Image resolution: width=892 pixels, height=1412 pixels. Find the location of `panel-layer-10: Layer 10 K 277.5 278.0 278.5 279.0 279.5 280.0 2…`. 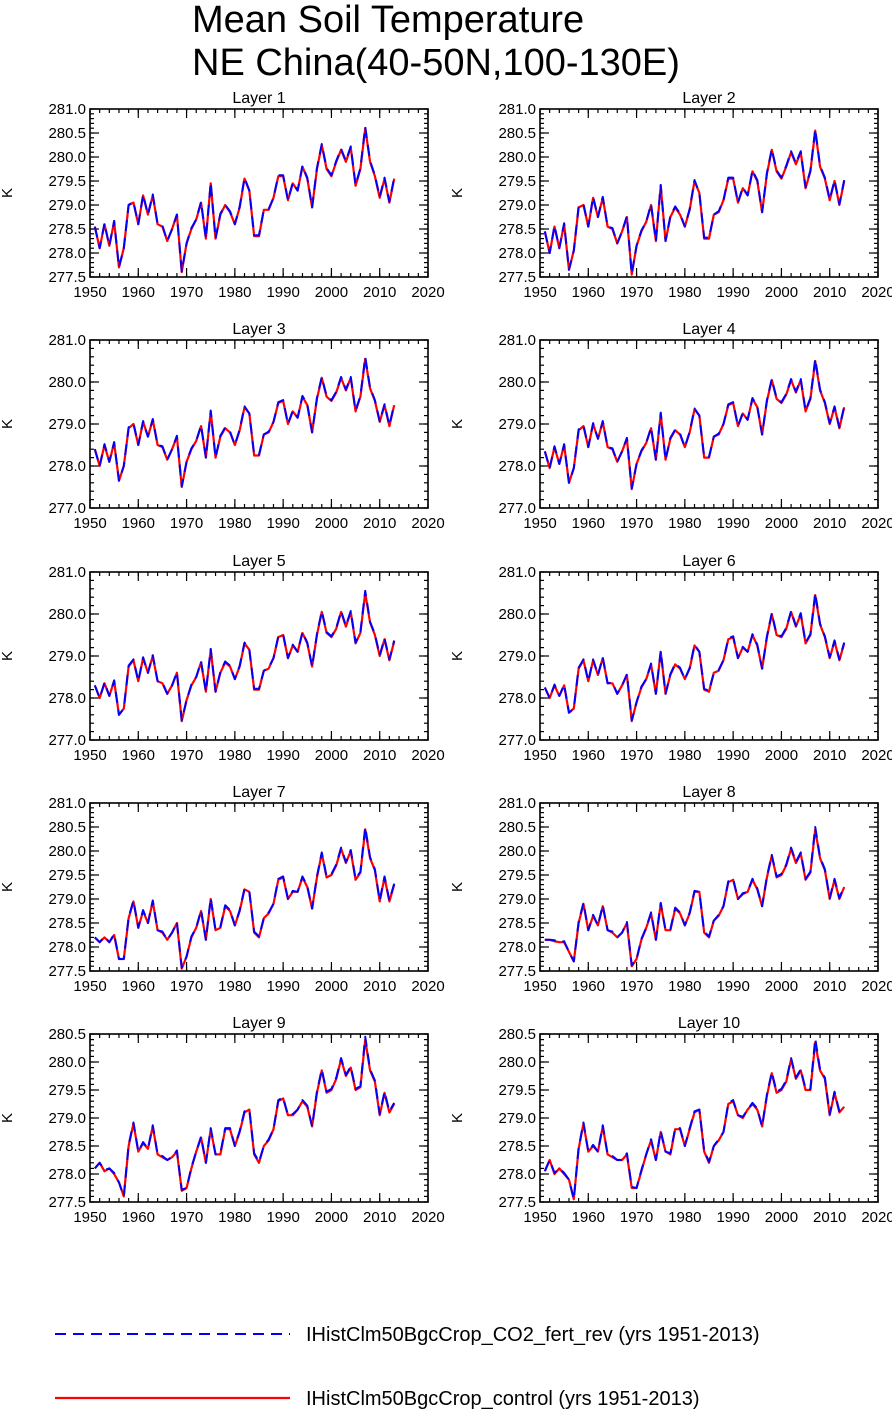

panel-layer-10: Layer 10 K 277.5 278.0 278.5 279.0 279.5 280.0 2… is located at coordinates (670, 1120).